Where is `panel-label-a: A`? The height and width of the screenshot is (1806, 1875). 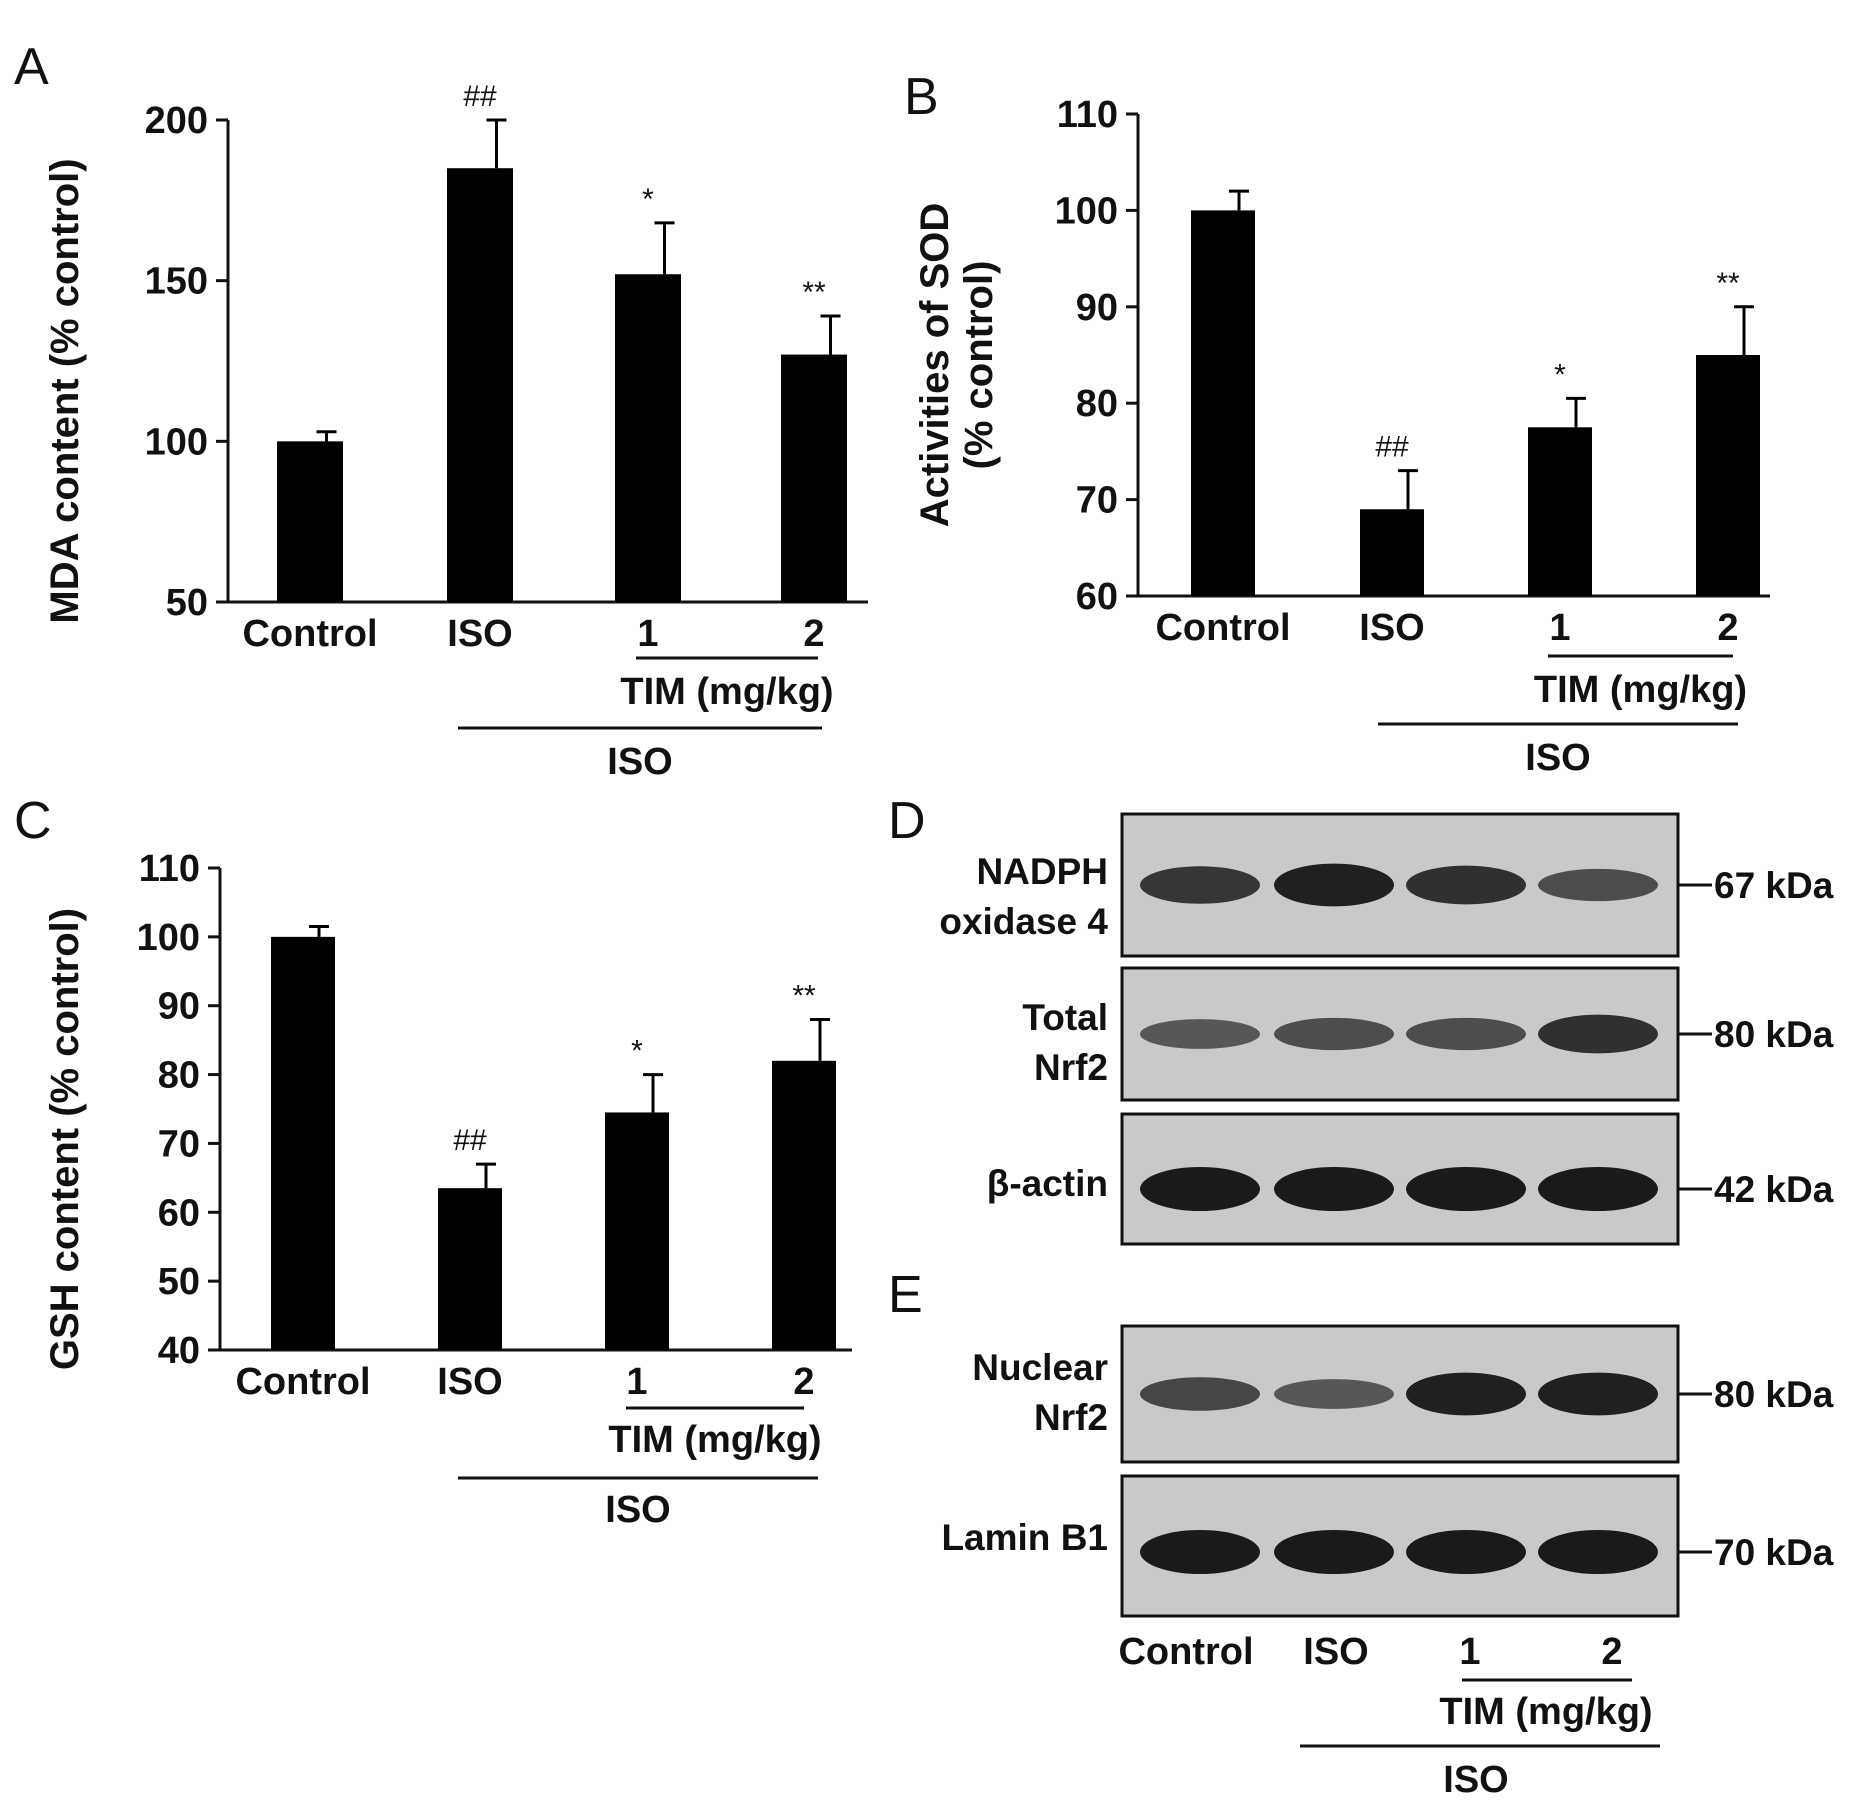 panel-label-a: A is located at coordinates (31, 67).